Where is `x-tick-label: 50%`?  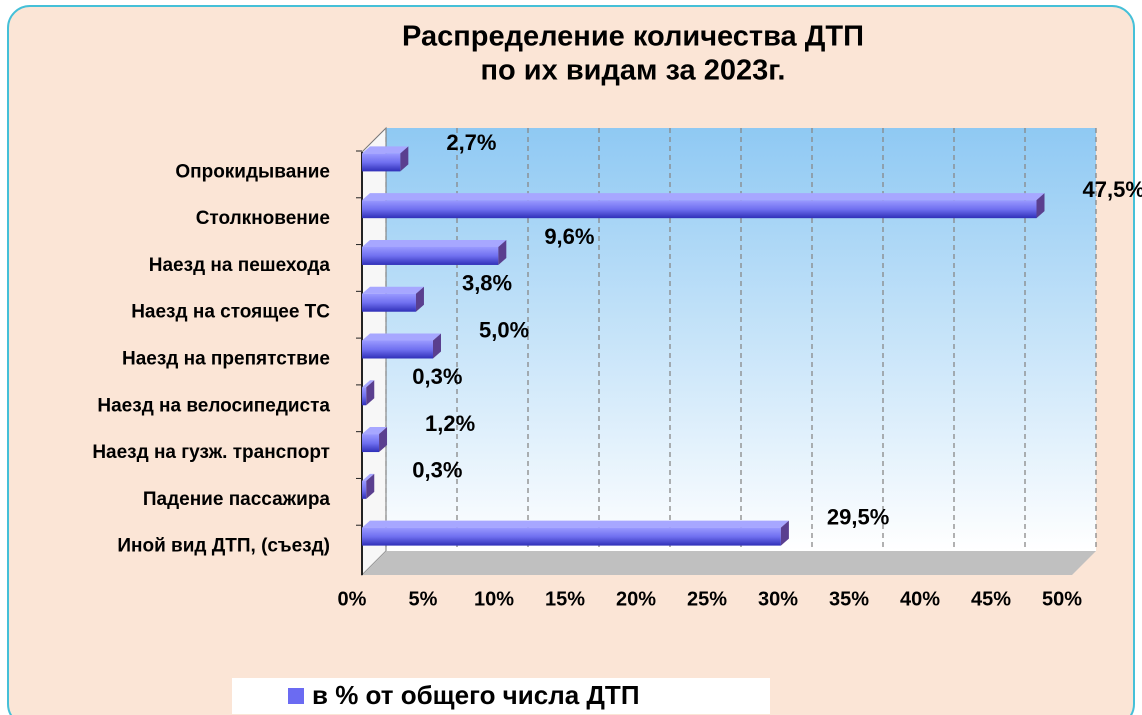
x-tick-label: 50% is located at coordinates (1062, 599).